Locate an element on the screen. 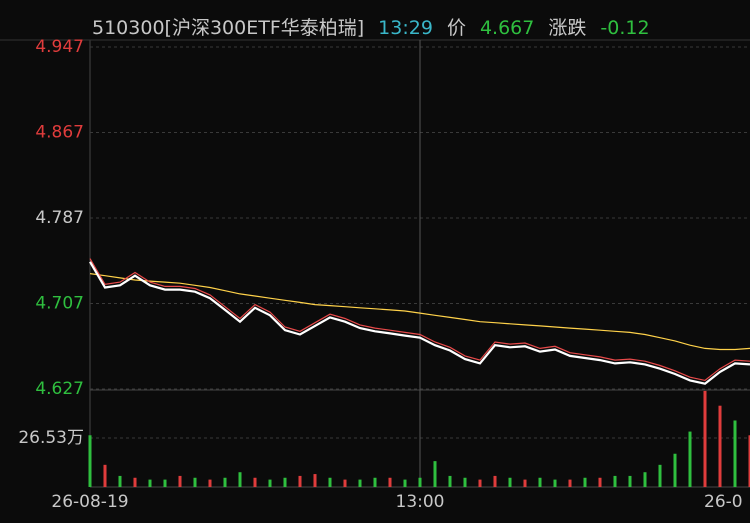 The image size is (750, 523). header-item: 510300[沪深300ETF华泰柏瑞] is located at coordinates (228, 28).